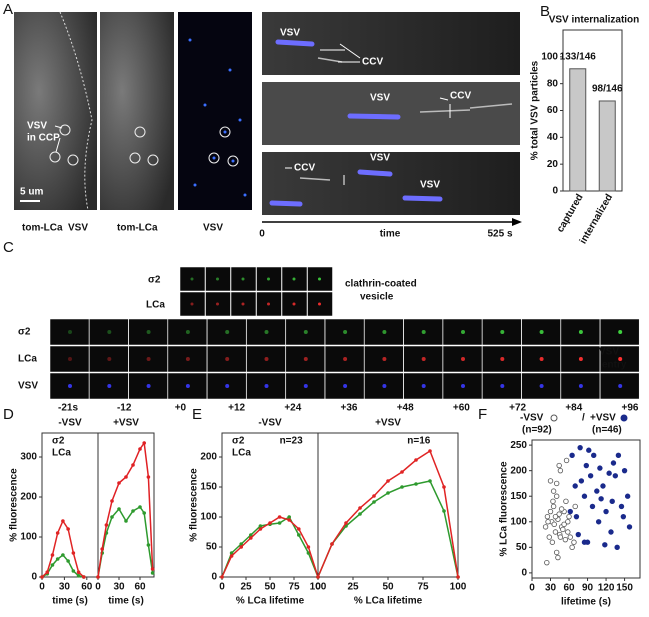  I want to click on x-tick-label: 60, so click(569, 588).